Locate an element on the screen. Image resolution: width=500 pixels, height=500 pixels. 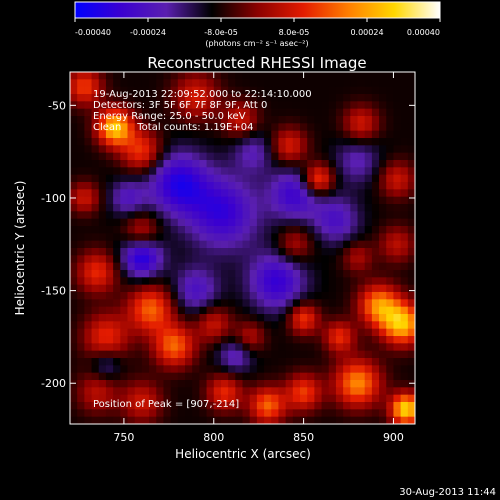
colorbar-tick-label: -0.00024 is located at coordinates (148, 32).